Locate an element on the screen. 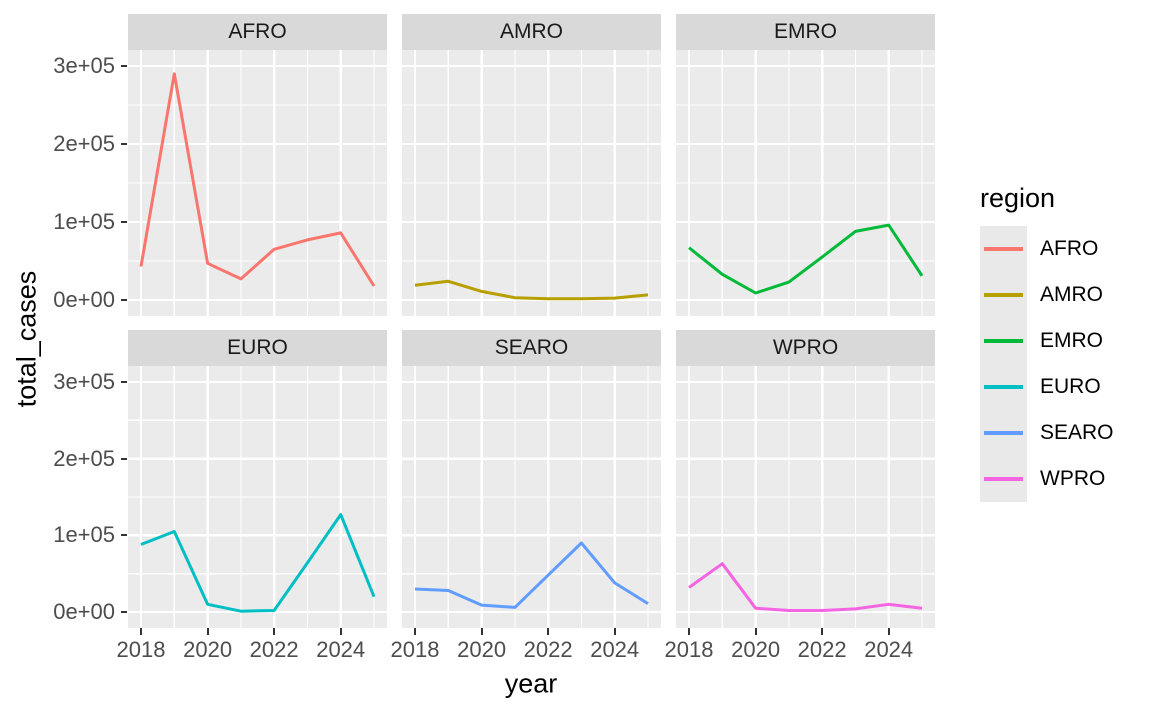  facet-strip: EURO is located at coordinates (257, 348).